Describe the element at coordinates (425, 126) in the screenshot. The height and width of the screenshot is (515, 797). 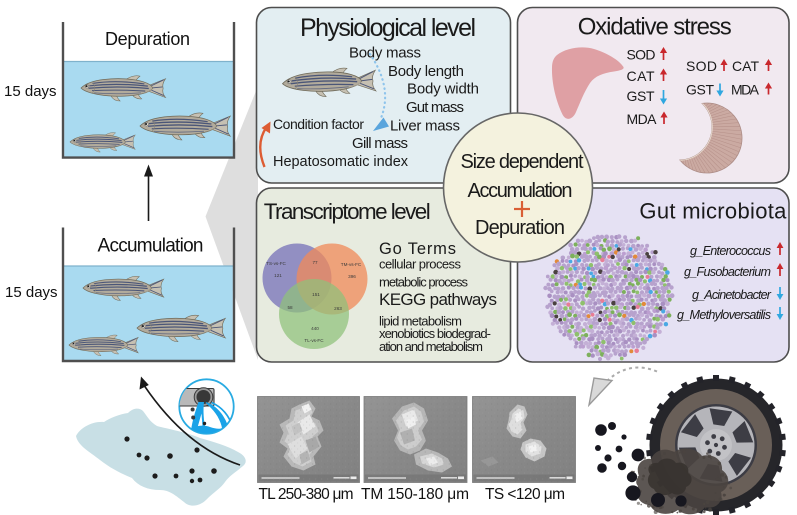
I see `svg-text: Liver mass` at that location.